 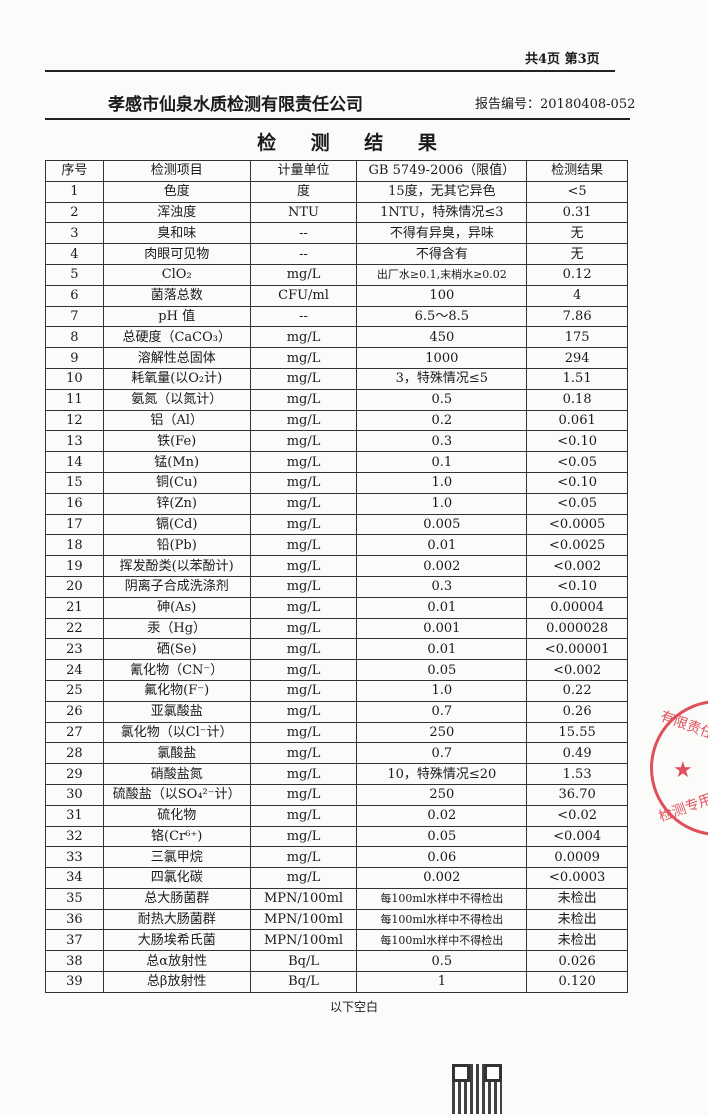 I want to click on test-result: 0.0009, so click(x=577, y=857).